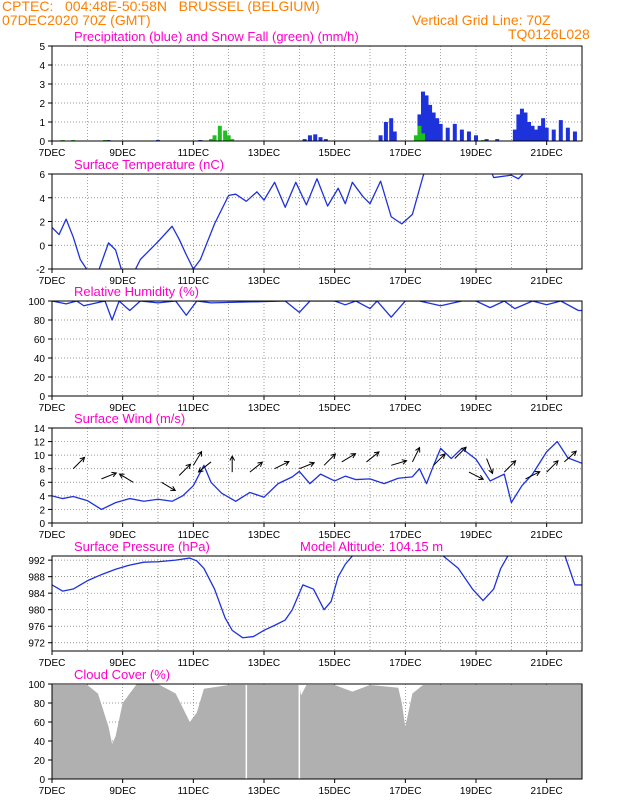  I want to click on grid-line-note: Vertical Grid Line: 70Z, so click(481, 20).